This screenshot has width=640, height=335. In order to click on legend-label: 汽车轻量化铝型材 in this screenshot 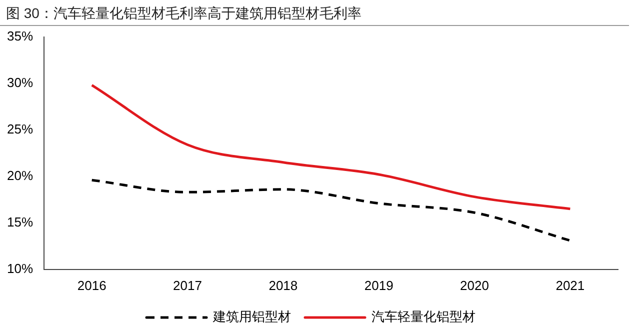, I will do `click(424, 316)`.